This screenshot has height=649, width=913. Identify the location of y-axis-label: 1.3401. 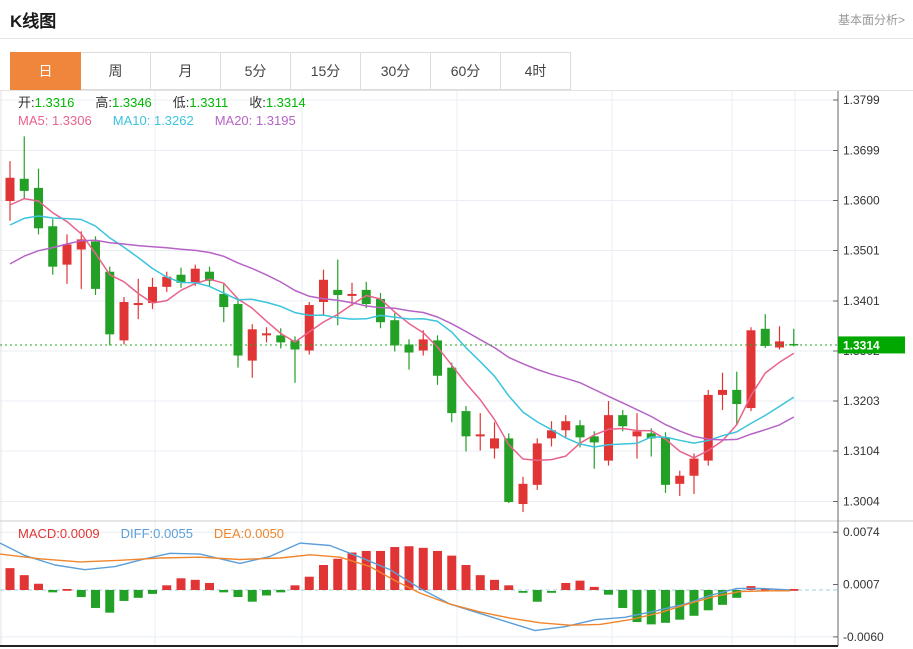
(861, 301).